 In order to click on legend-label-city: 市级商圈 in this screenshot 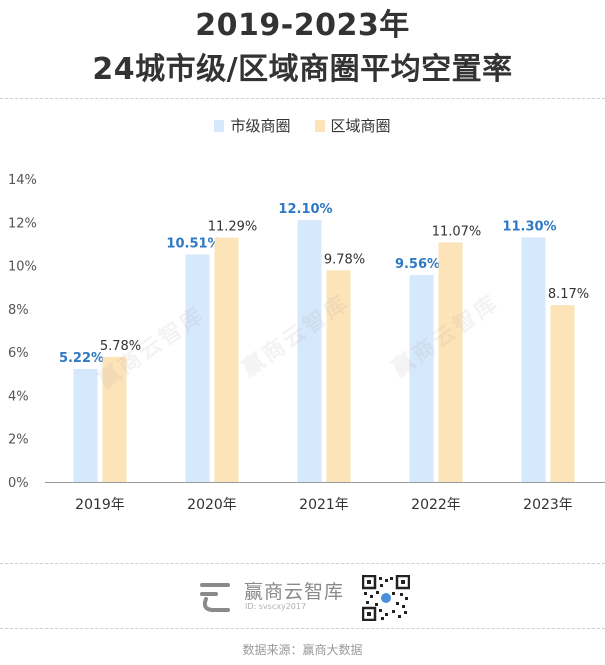, I will do `click(260, 126)`.